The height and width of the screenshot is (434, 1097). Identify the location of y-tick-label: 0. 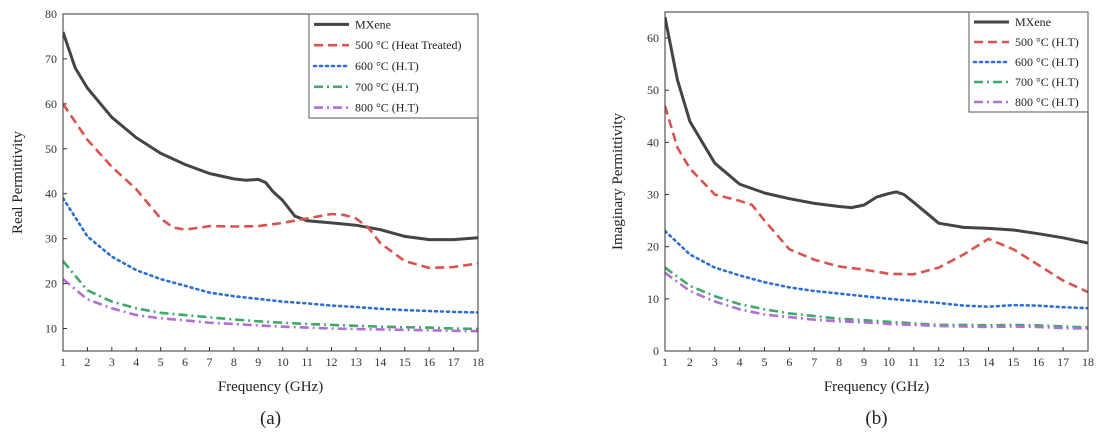
(656, 351).